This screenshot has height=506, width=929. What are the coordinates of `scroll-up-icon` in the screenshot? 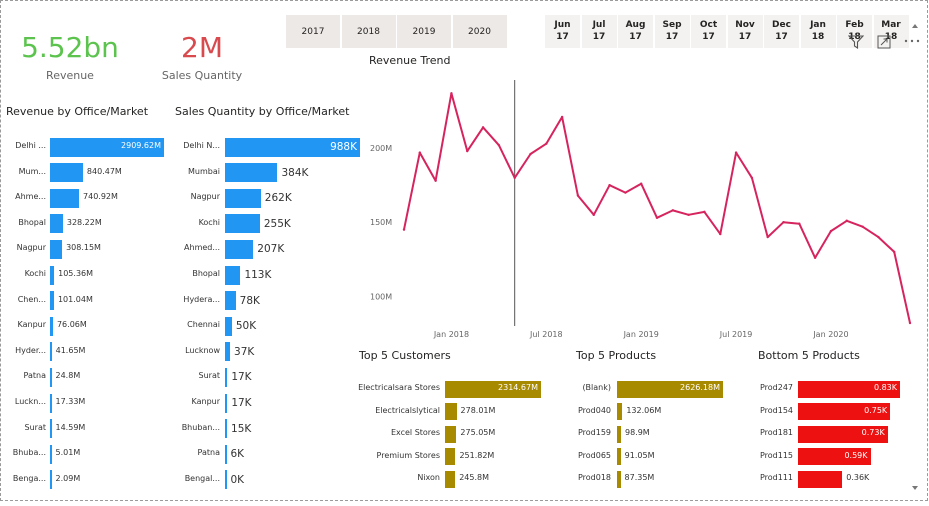 It's located at (915, 26).